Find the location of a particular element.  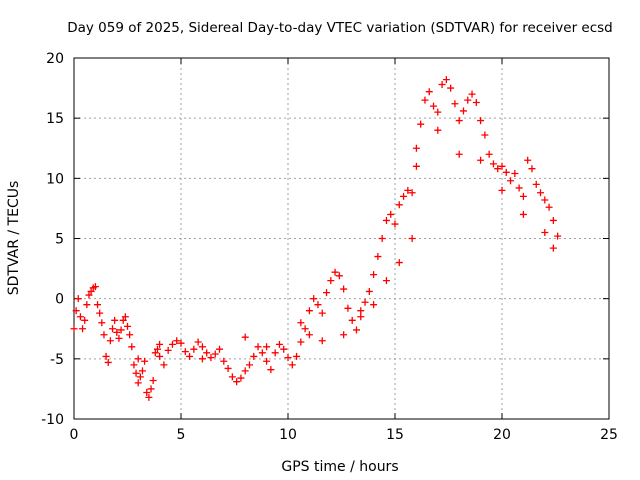

x-tick-label: 15 is located at coordinates (395, 435).